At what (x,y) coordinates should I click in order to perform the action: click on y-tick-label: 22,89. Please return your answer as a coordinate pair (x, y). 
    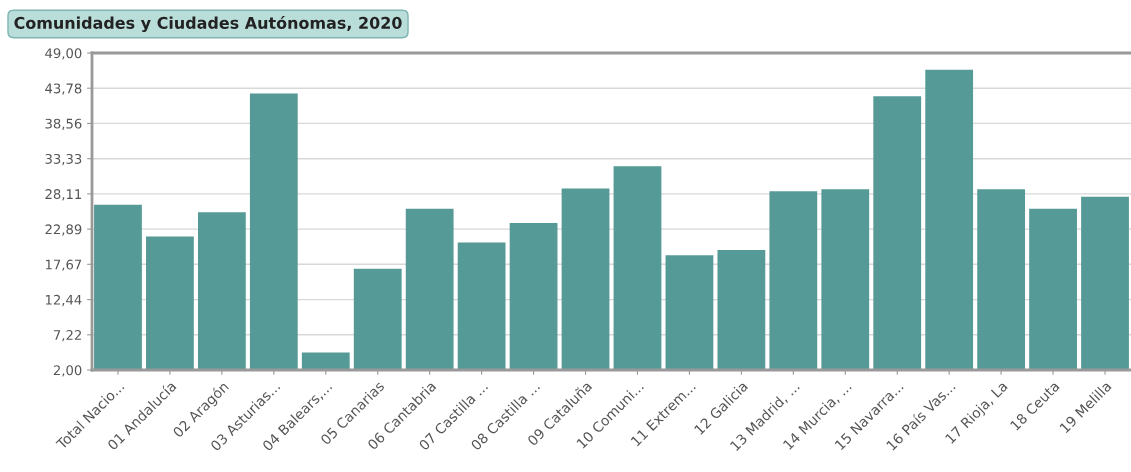
    Looking at the image, I should click on (63, 230).